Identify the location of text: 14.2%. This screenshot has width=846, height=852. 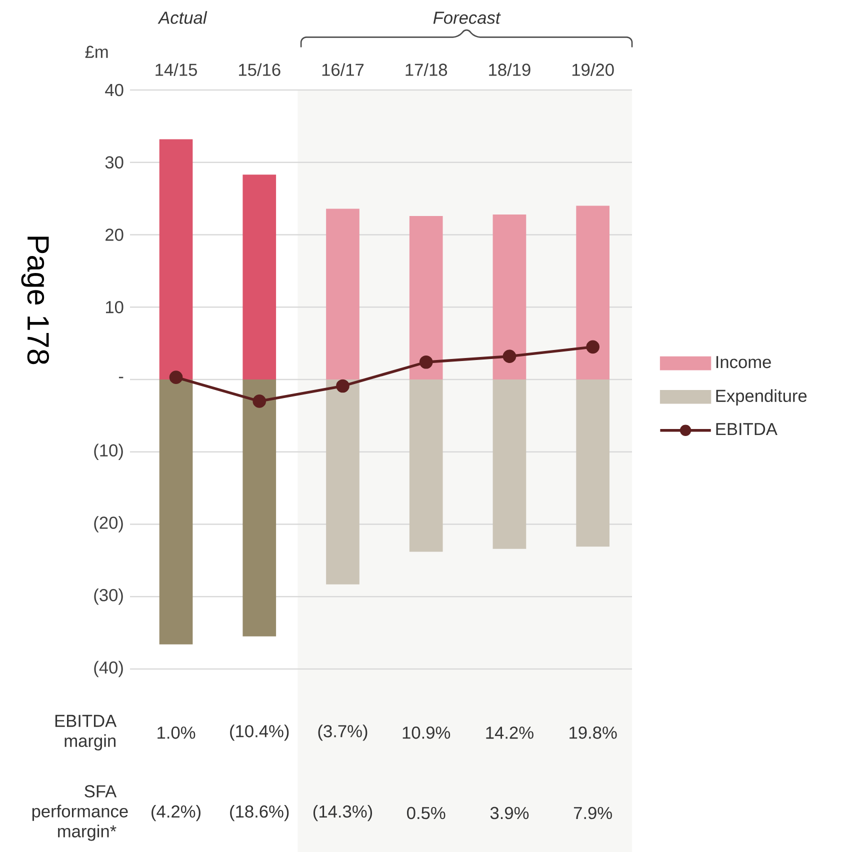
(510, 732).